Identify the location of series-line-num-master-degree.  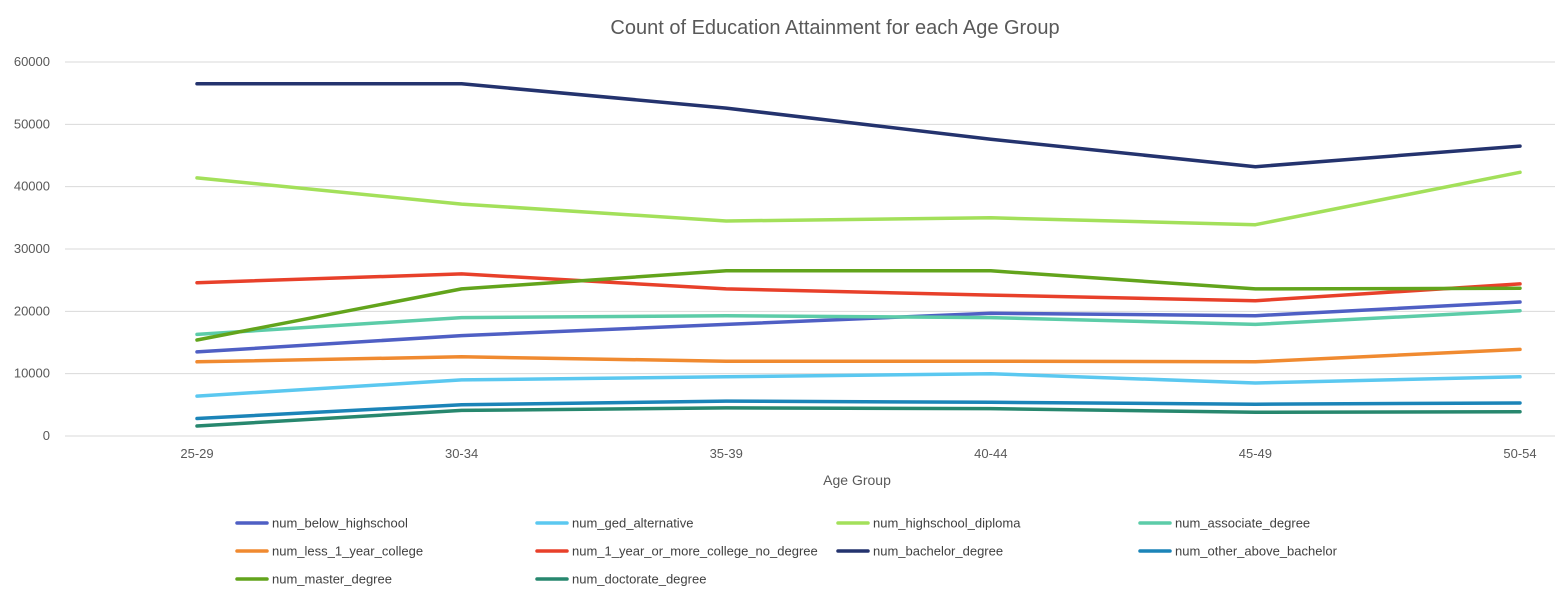
(858, 305).